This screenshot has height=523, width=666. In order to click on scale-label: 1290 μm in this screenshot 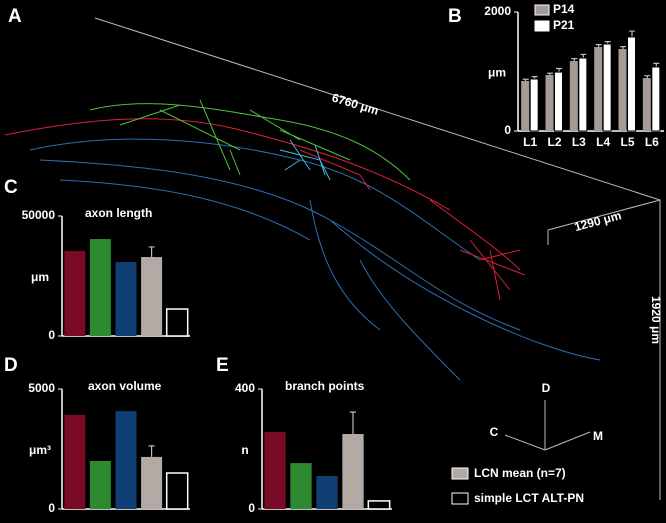, I will do `click(598, 221)`.